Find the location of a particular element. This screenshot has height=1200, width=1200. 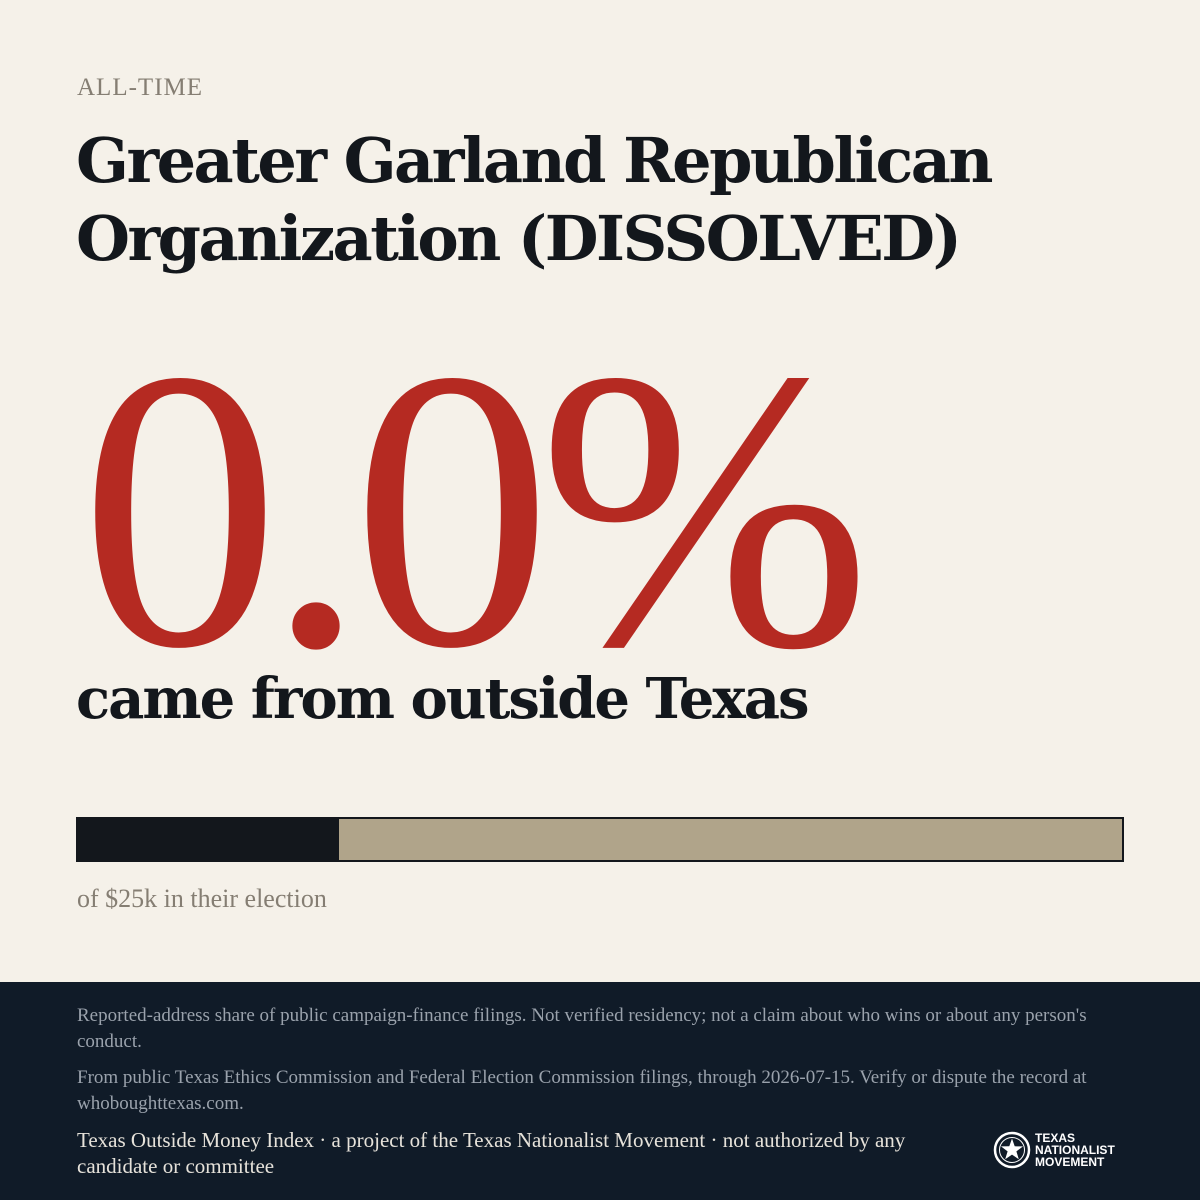

logo-line: NATIONALIST is located at coordinates (1075, 1150).